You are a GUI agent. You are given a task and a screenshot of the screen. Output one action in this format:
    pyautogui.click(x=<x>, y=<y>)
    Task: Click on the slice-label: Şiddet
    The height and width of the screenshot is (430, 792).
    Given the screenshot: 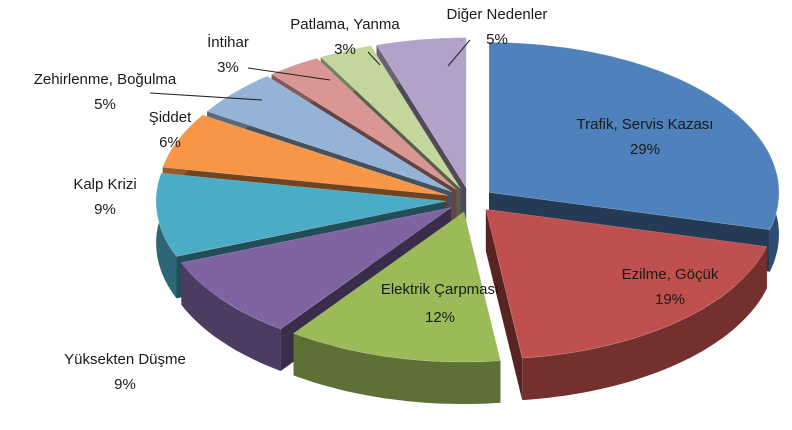 What is the action you would take?
    pyautogui.click(x=170, y=117)
    